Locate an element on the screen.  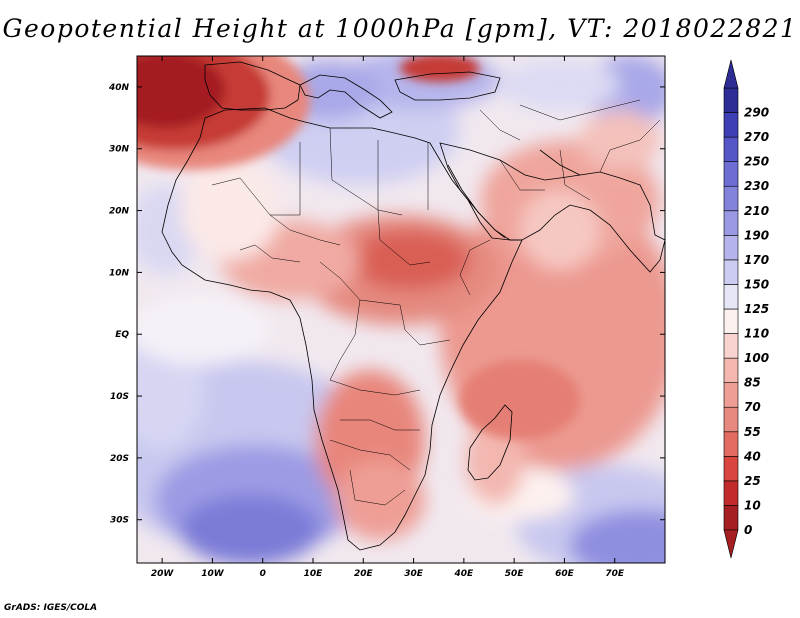
x-tick-label: 40E is located at coordinates (464, 574).